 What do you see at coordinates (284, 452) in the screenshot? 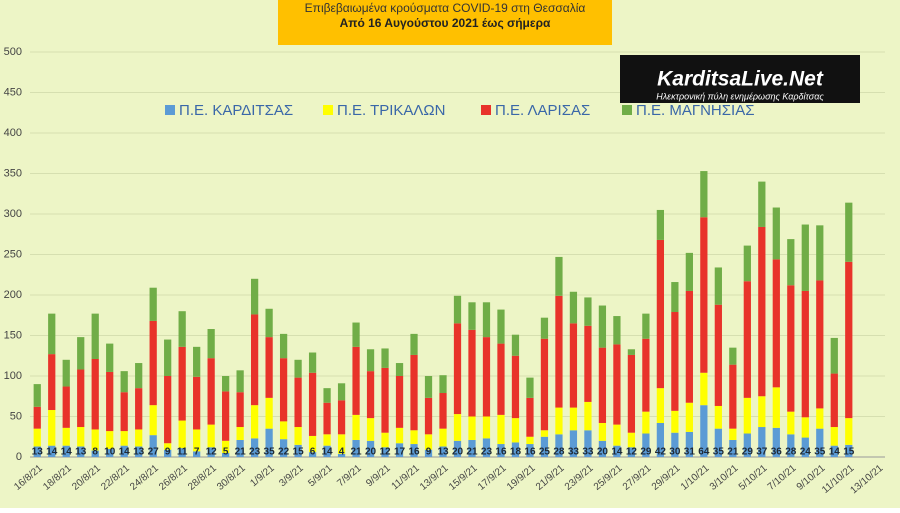
I see `value-label: 22` at bounding box center [284, 452].